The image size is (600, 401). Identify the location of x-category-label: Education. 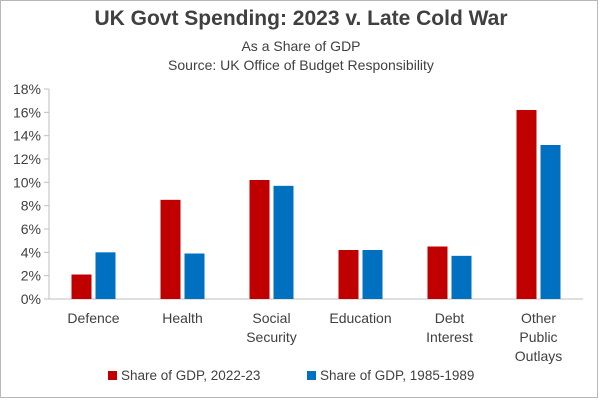
(360, 318).